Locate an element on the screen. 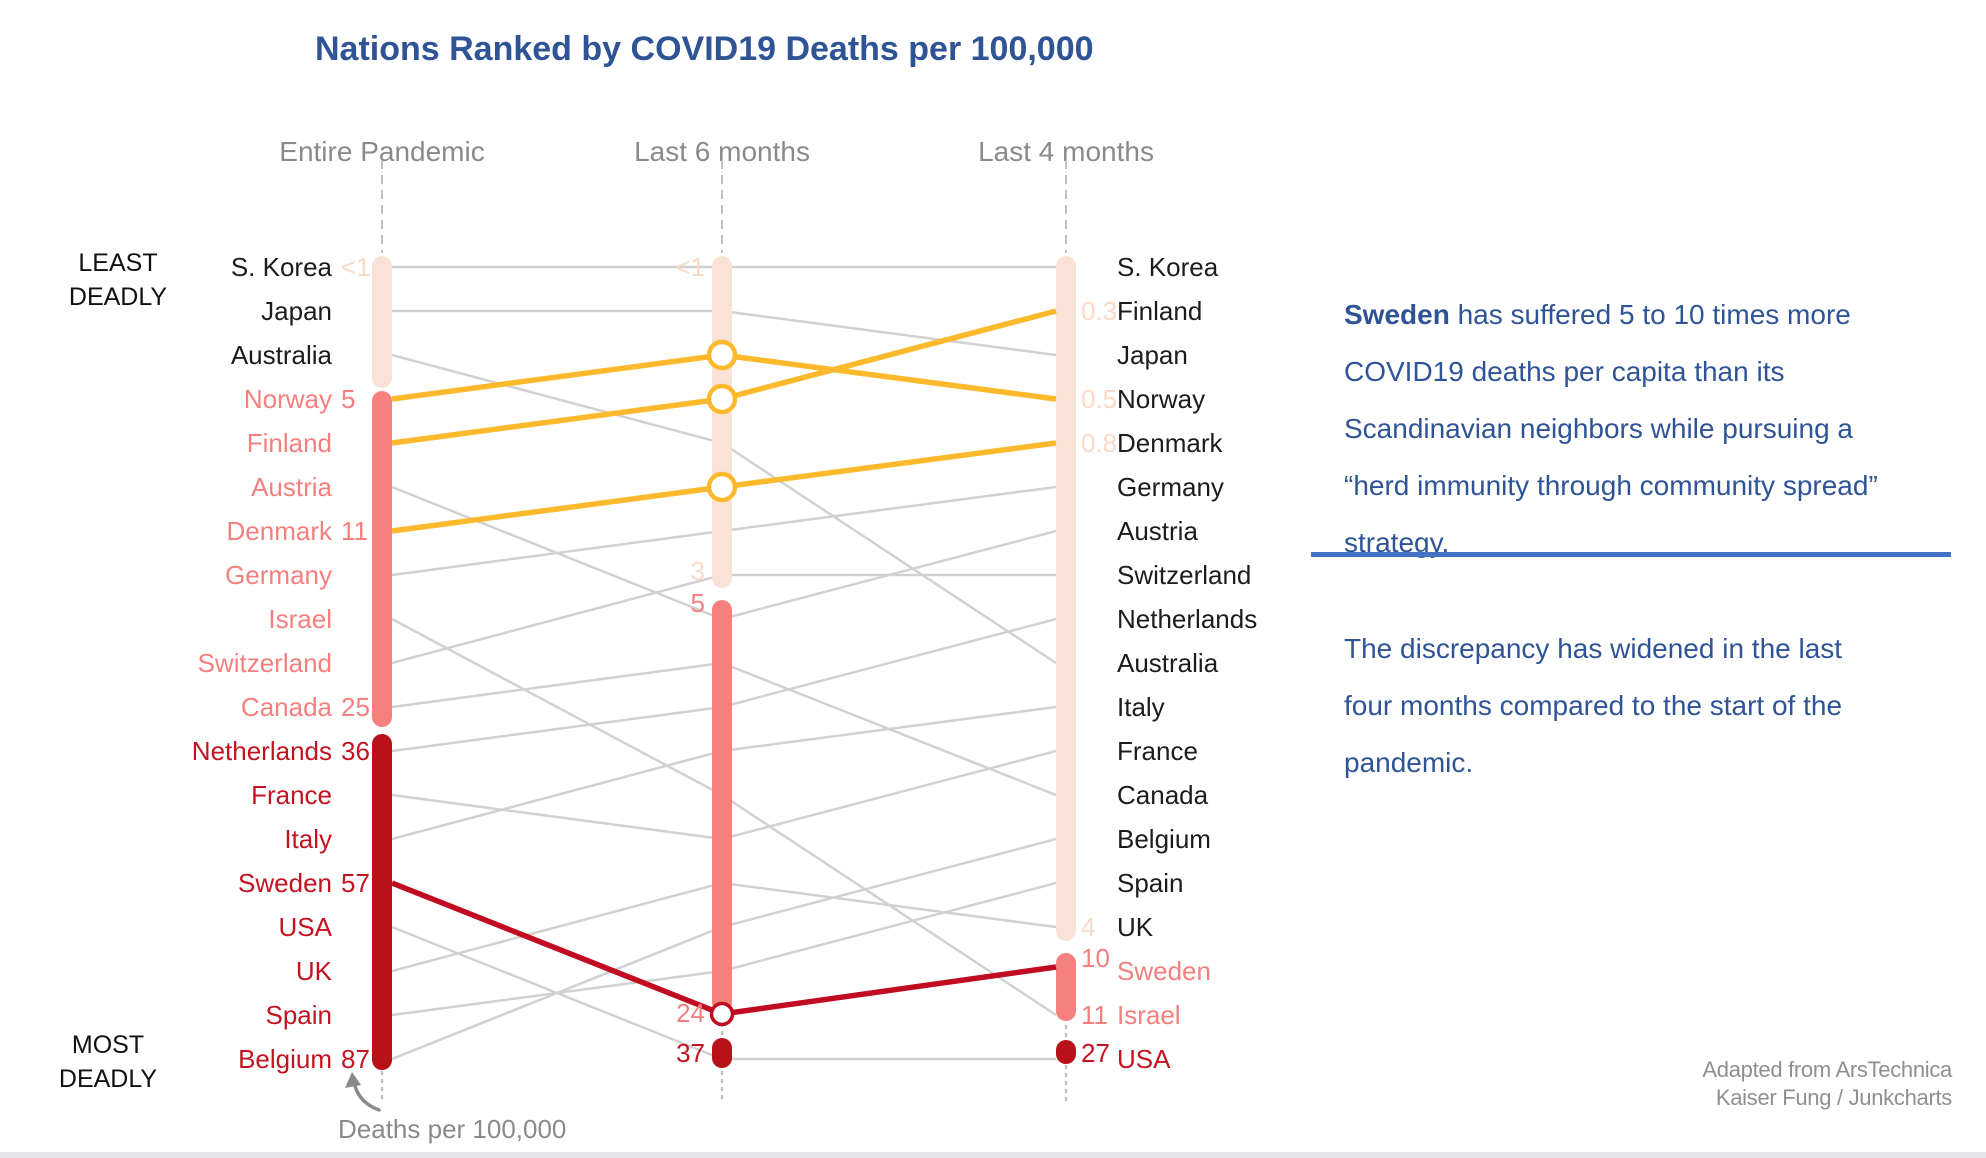 This screenshot has height=1158, width=1986. least-deadly-label: LEAST DEADLY is located at coordinates (118, 280).